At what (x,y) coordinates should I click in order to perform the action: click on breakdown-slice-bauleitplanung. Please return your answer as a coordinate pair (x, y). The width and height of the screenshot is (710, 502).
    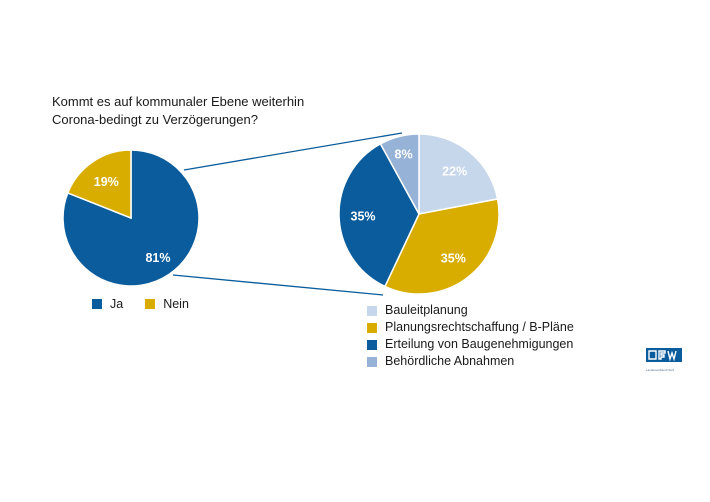
    Looking at the image, I should click on (458, 174).